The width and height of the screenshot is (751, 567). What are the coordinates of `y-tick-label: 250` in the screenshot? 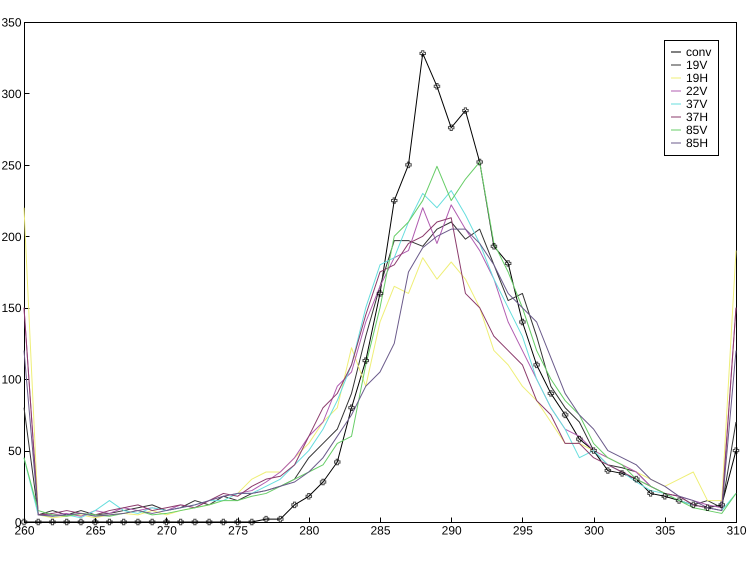 It's located at (11, 165).